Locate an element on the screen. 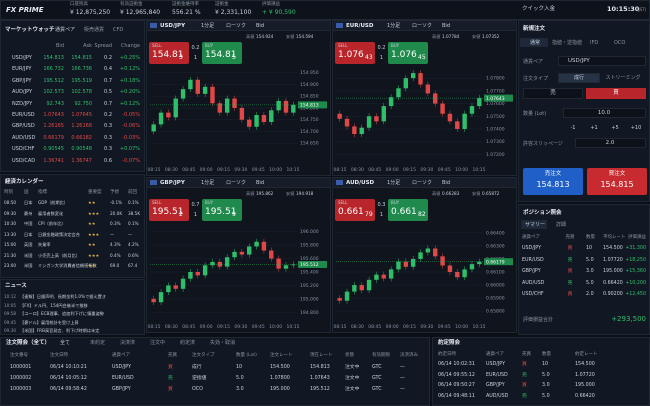 The height and width of the screenshot is (406, 650). y-tick-label: 1.07700 is located at coordinates (495, 91).